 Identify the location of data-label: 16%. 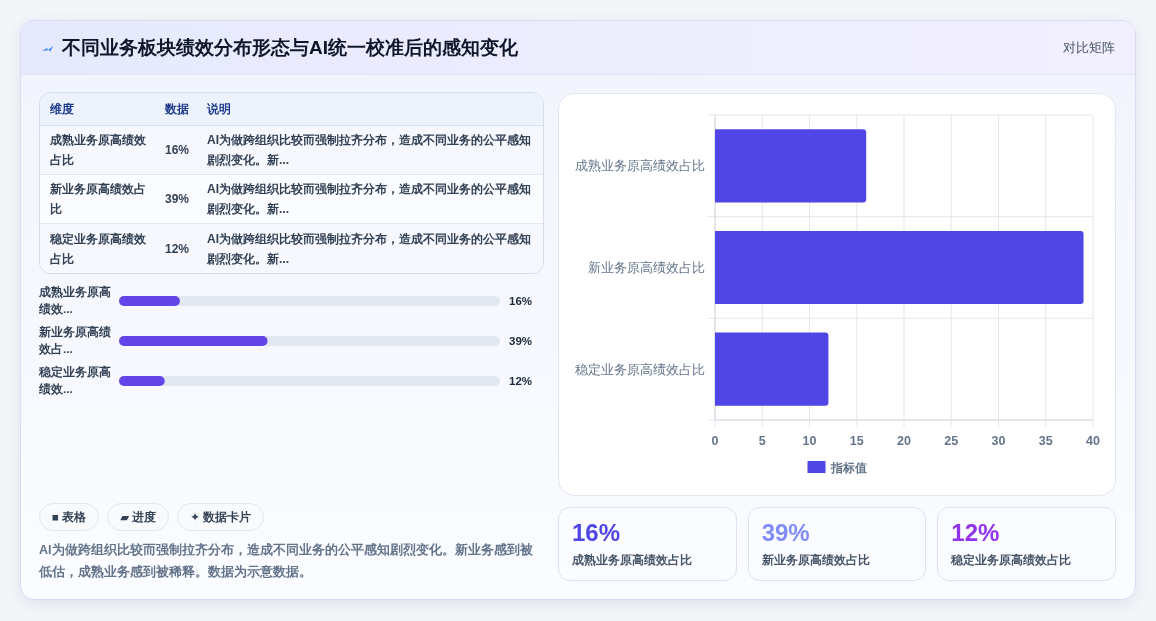
(521, 301).